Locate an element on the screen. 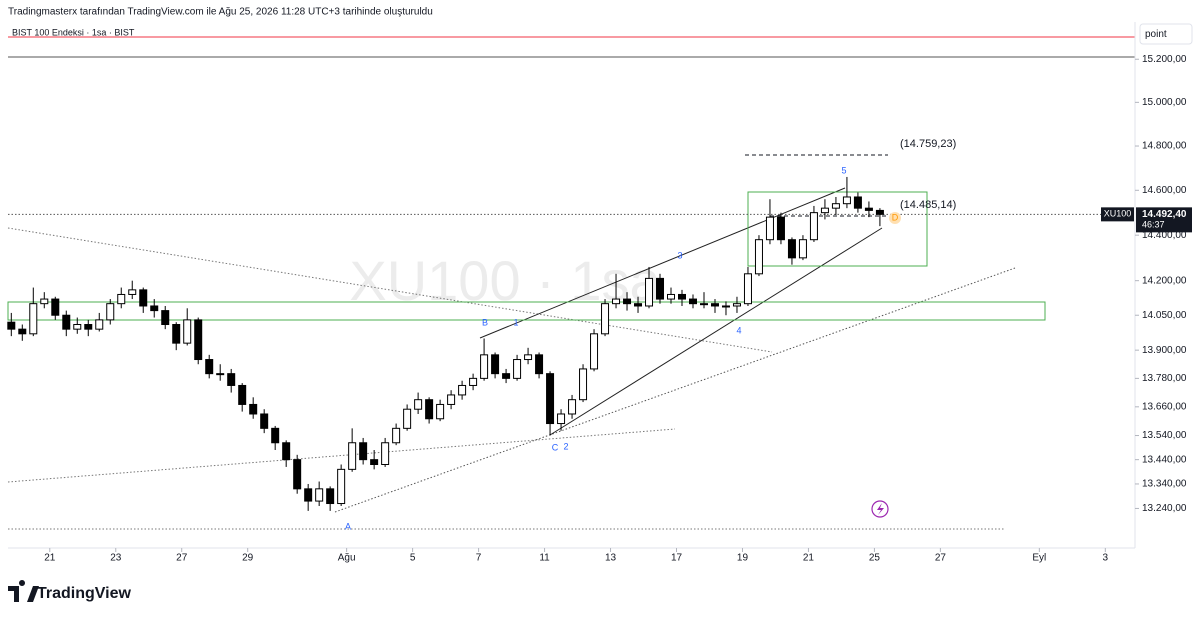 The height and width of the screenshot is (617, 1200). x-tick-label: 5 is located at coordinates (413, 558).